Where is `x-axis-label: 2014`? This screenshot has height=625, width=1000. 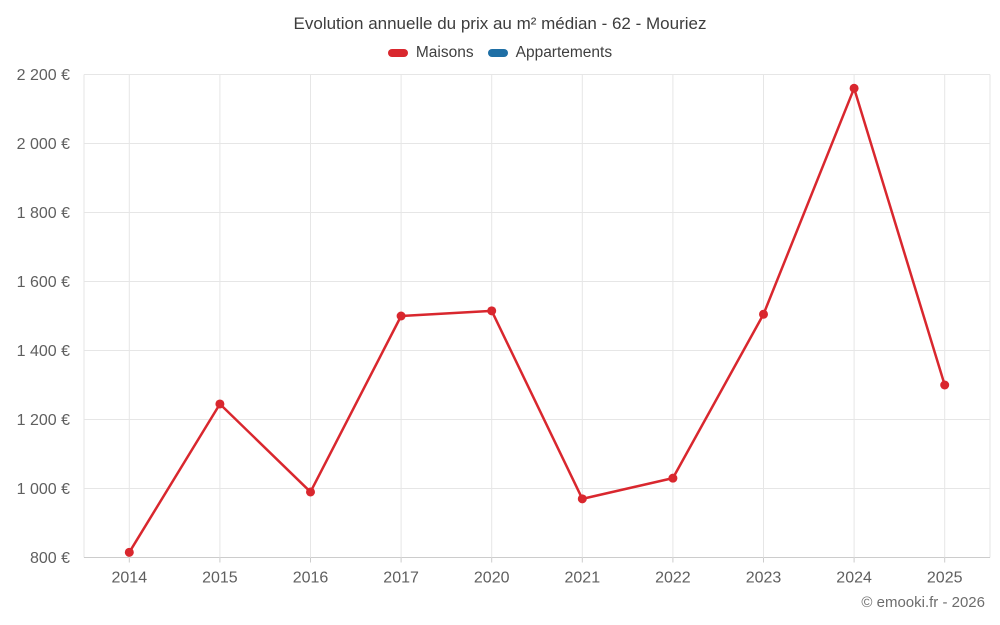 x-axis-label: 2014 is located at coordinates (130, 578).